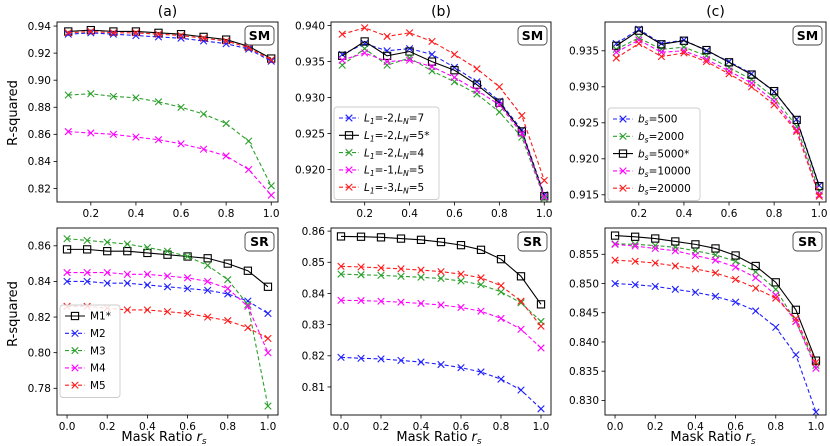 The width and height of the screenshot is (830, 446). What do you see at coordinates (667, 137) in the screenshot?
I see `legend-label-part: =2000` at bounding box center [667, 137].